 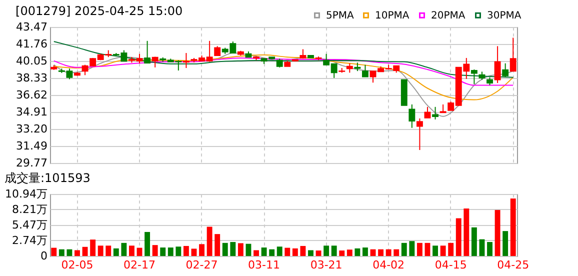 I want to click on y-tick-label: 31.49, so click(x=32, y=145).